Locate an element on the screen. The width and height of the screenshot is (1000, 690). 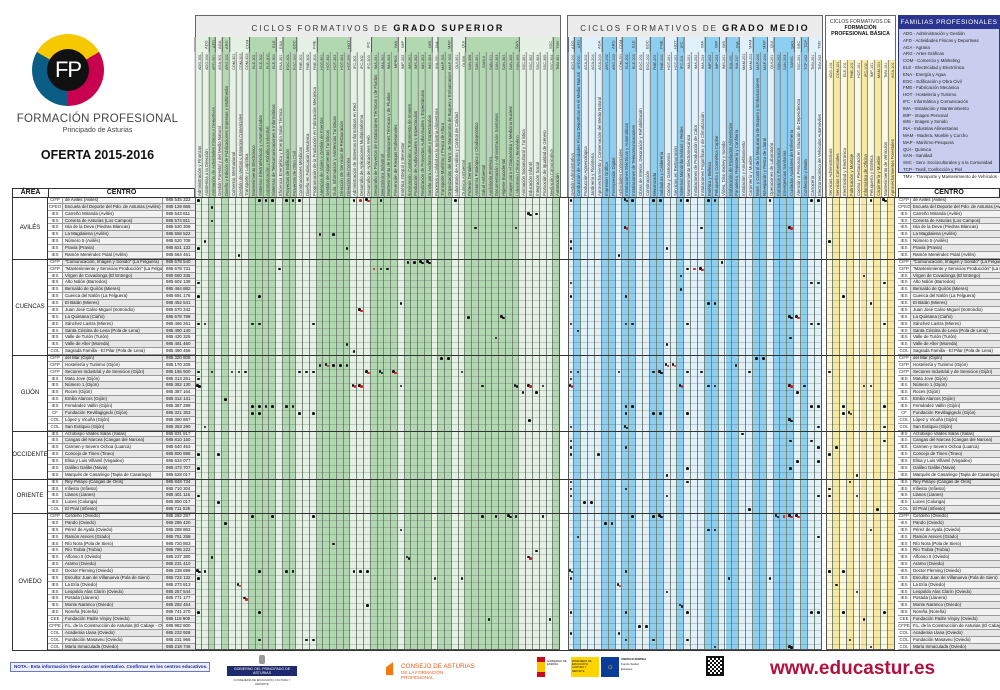
center-name: Pérez de Ayala (Oviedo) is located at coordinates (112, 530).